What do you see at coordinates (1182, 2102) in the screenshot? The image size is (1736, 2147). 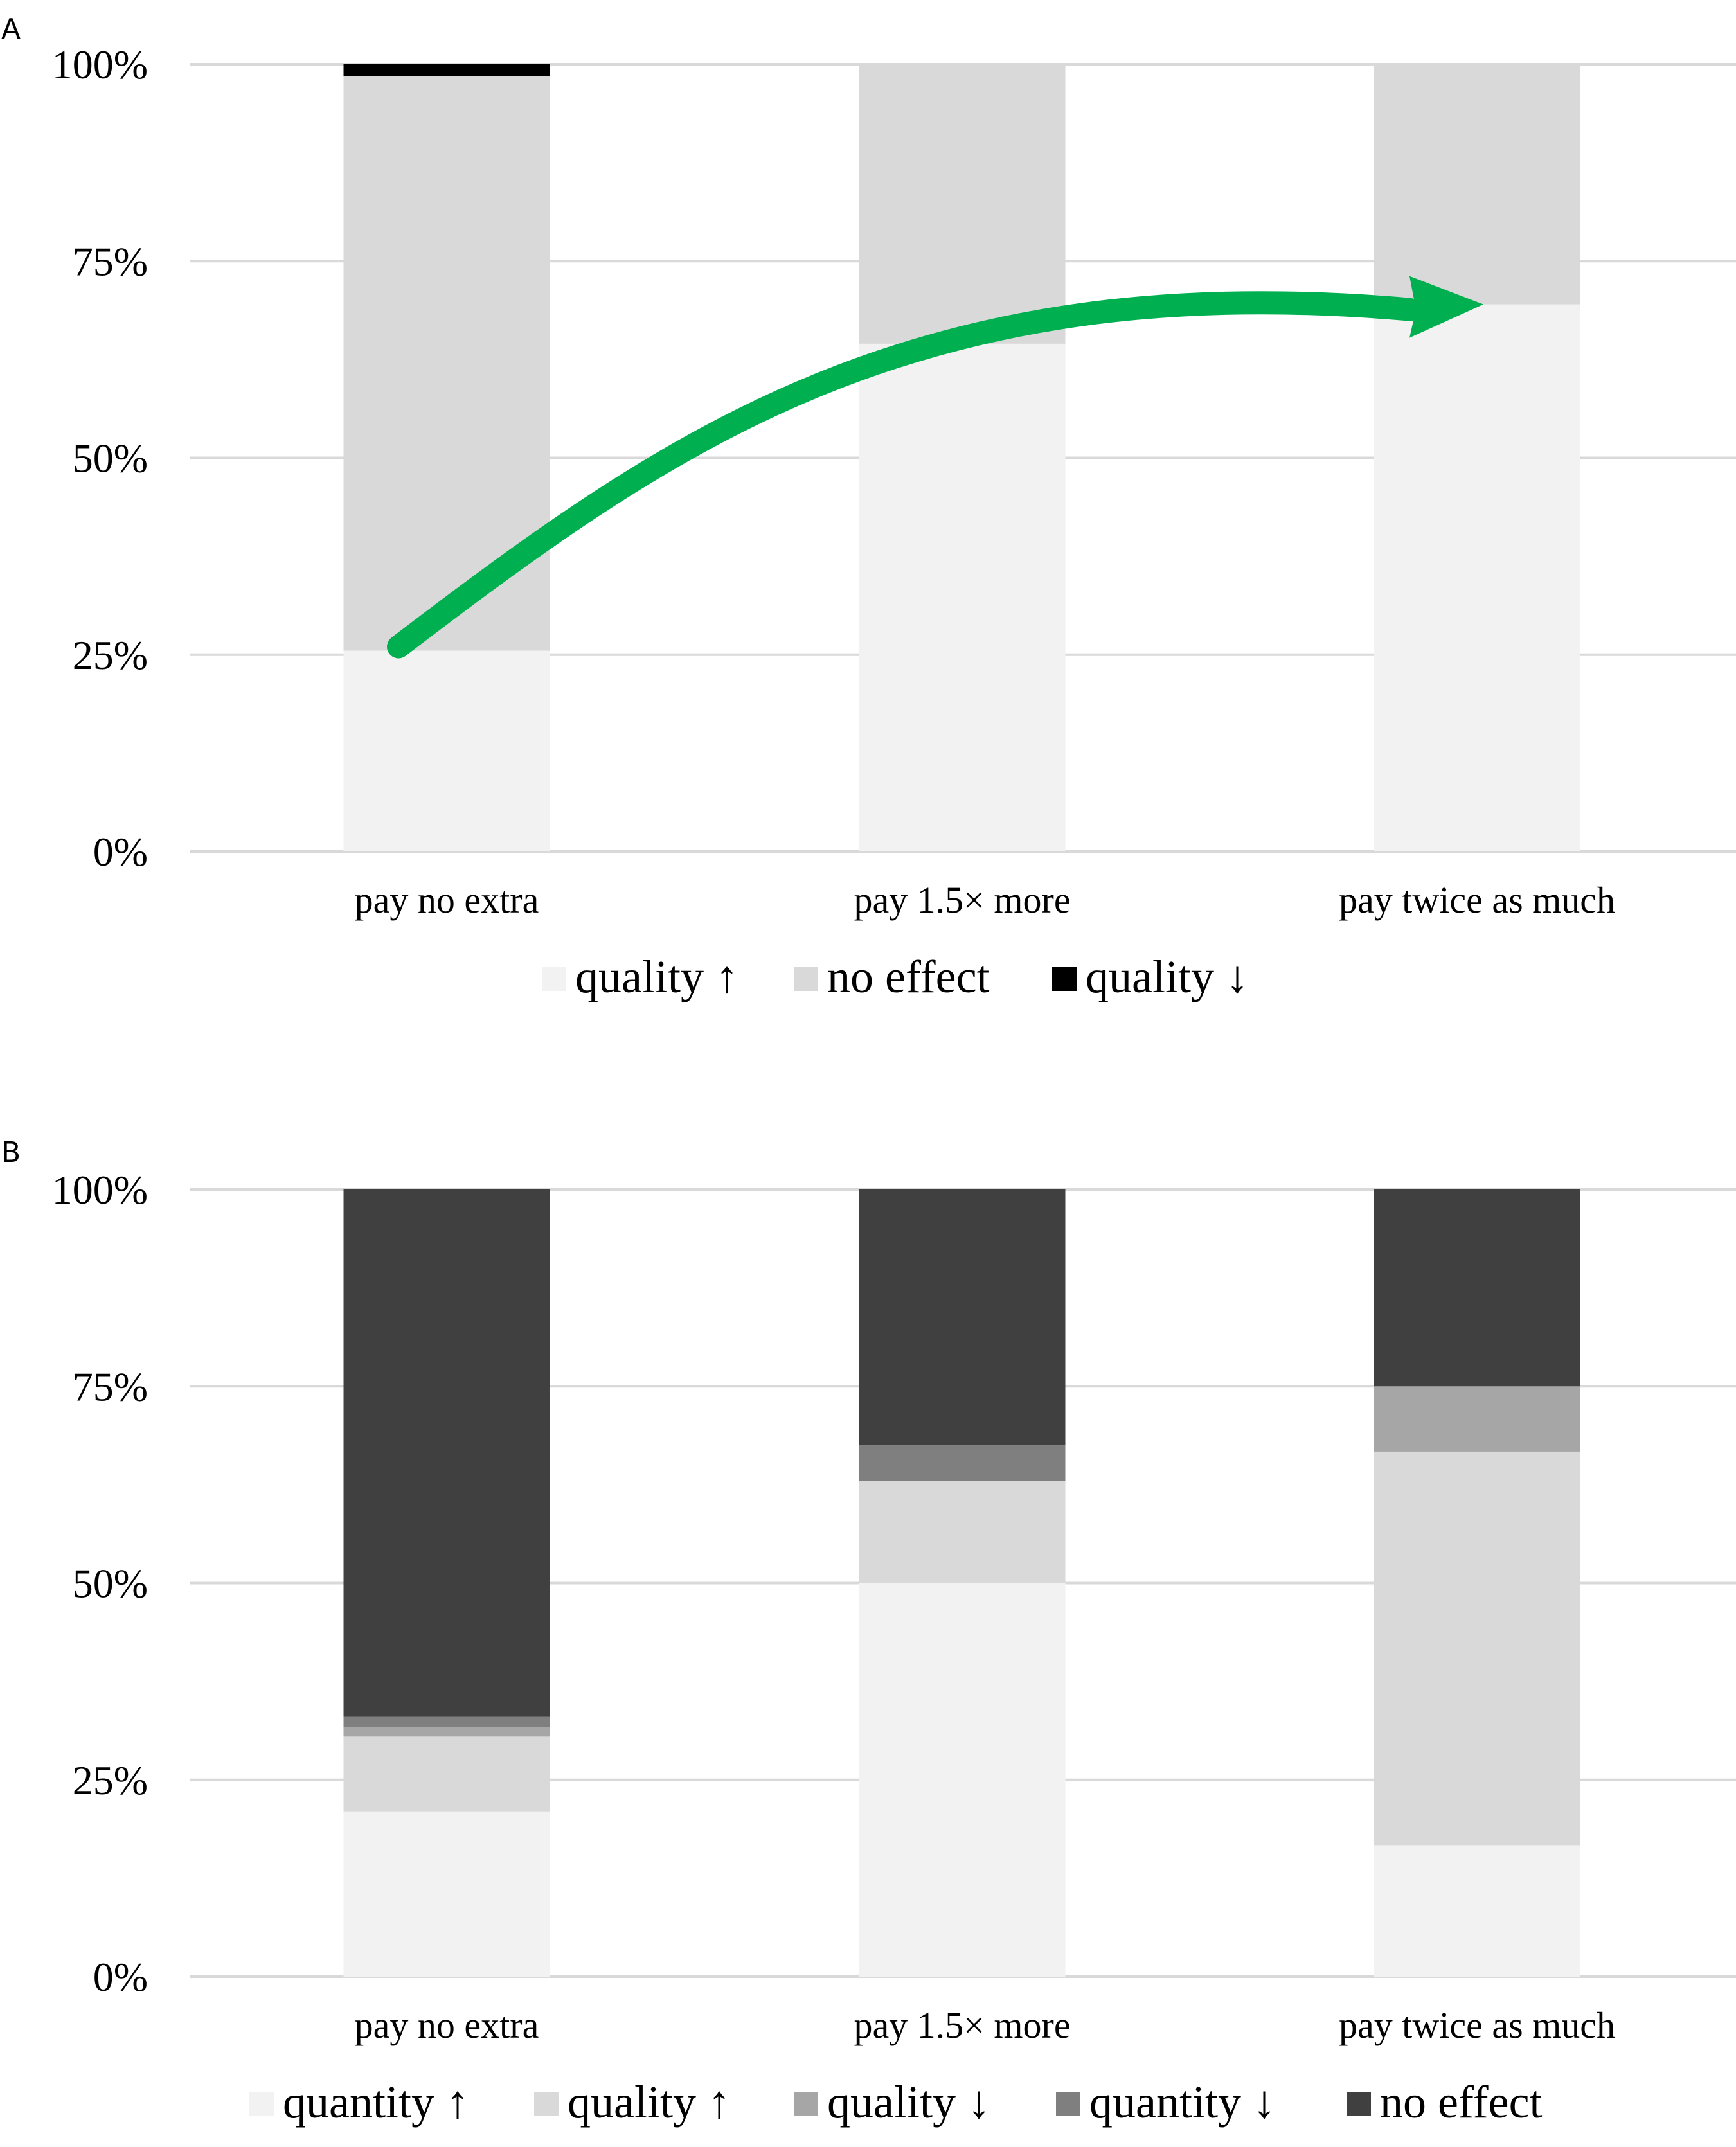 I see `legend-label: quantity ↓` at bounding box center [1182, 2102].